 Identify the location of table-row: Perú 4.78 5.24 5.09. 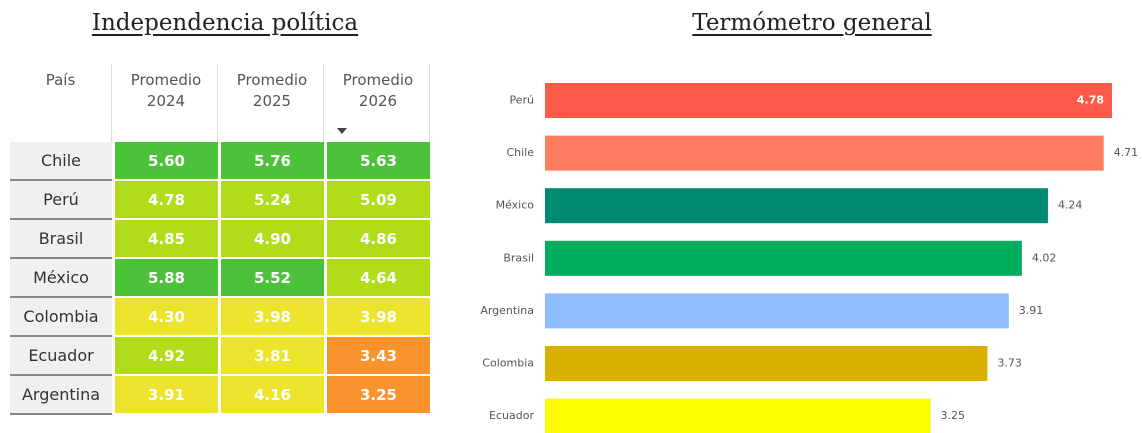
(220, 200).